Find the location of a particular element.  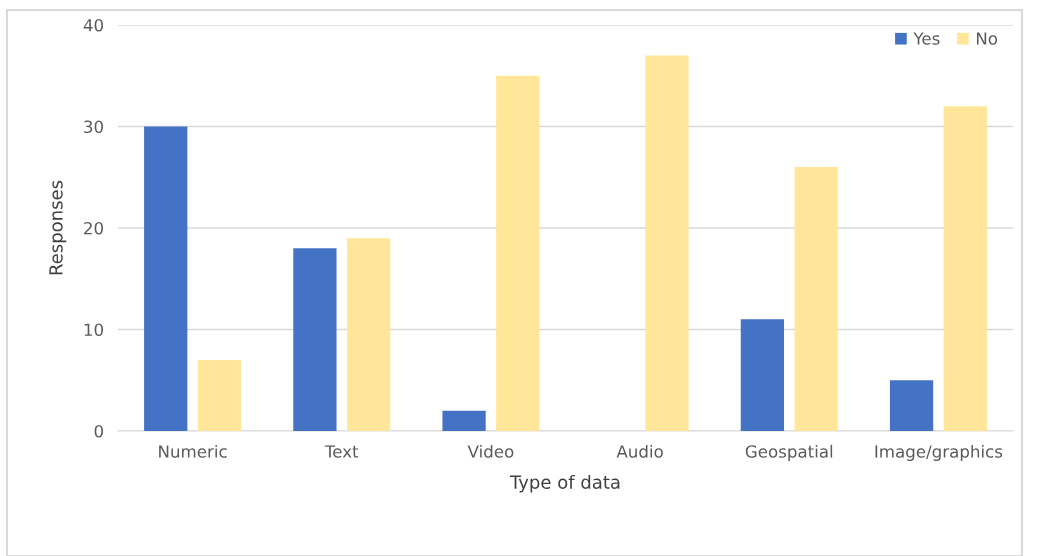

x-tick-label: Video is located at coordinates (490, 451).